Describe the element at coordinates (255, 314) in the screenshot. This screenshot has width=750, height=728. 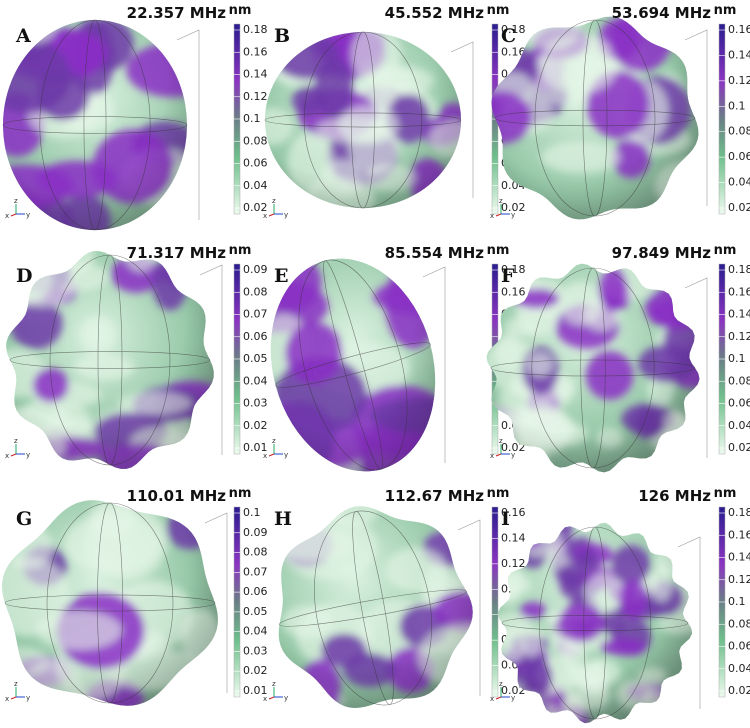
I see `colorbar-label: 0.07` at that location.